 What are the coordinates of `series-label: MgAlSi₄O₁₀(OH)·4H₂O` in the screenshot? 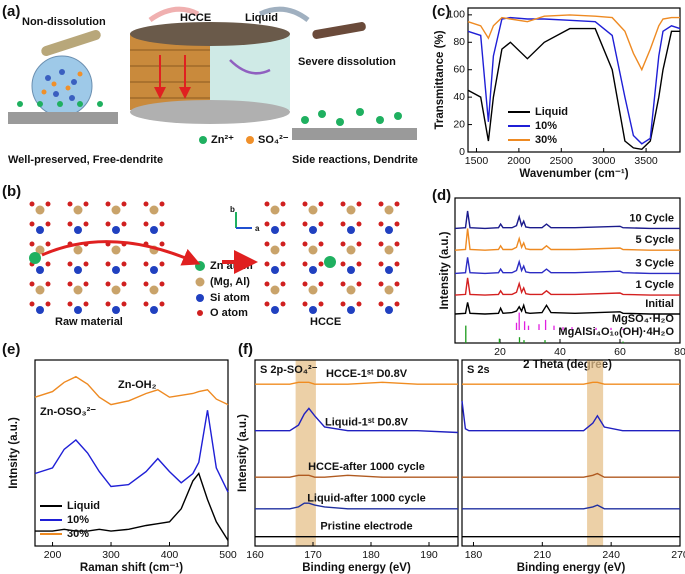 It's located at (616, 332).